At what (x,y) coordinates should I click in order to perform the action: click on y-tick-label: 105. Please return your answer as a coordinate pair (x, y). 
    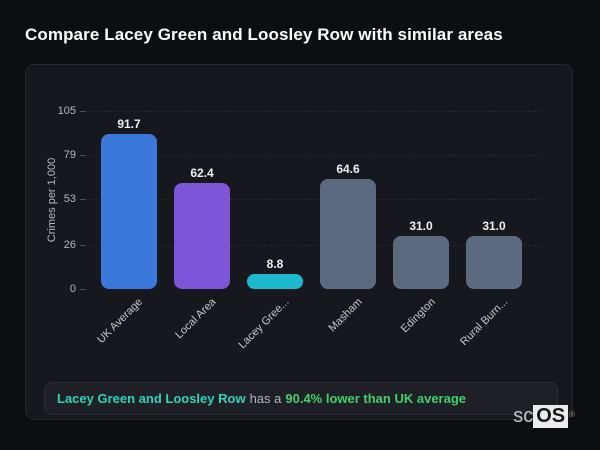
    Looking at the image, I should click on (66, 111).